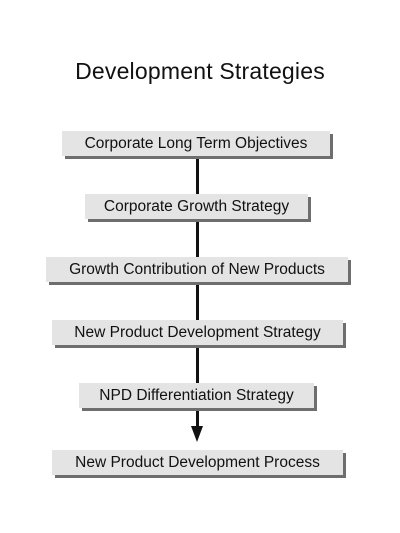  I want to click on step-box-npd-process: New Product Development Process, so click(197, 462).